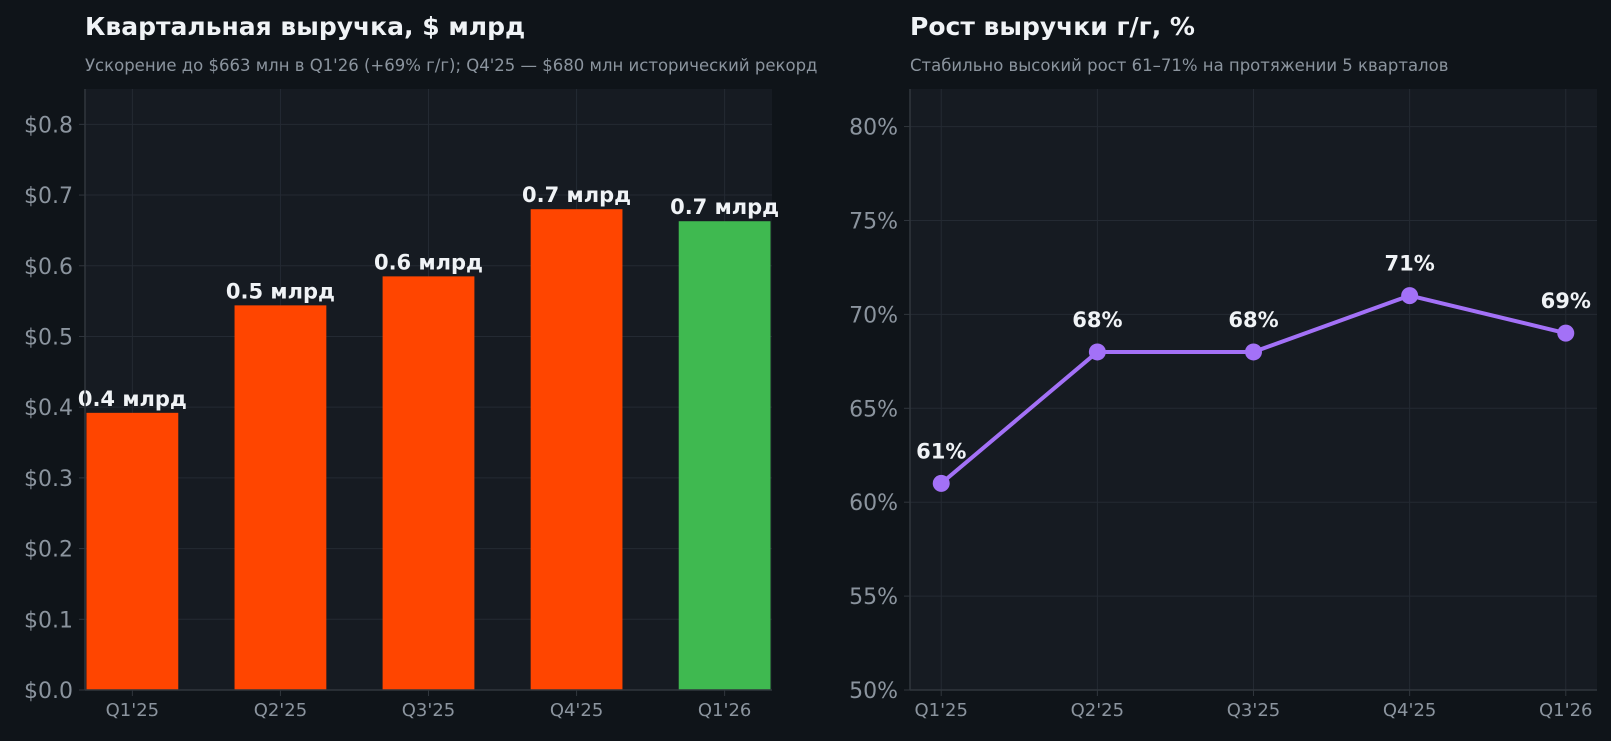 The height and width of the screenshot is (741, 1611). Describe the element at coordinates (305, 26) in the screenshot. I see `left-chart-title: Квартальная выручка, $ млрд` at that location.